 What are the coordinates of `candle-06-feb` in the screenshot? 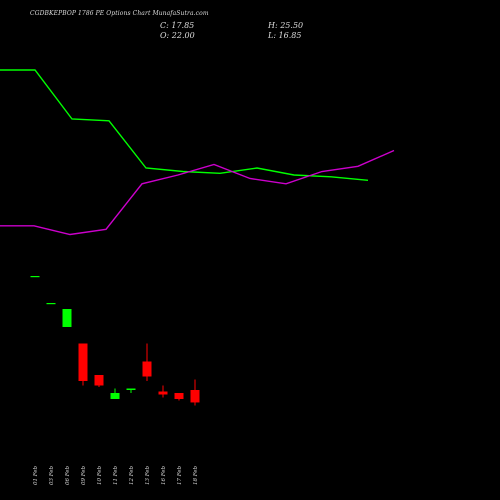 It's located at (67, 318).